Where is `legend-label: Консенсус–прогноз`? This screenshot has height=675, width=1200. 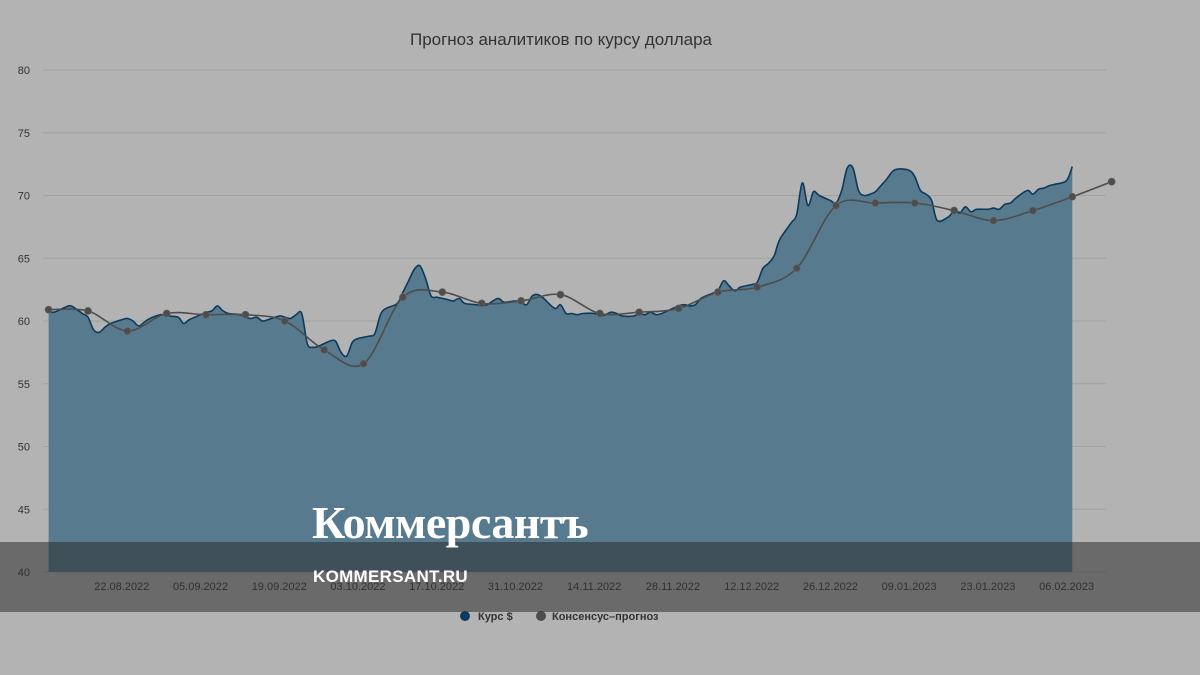
legend-label: Консенсус–прогноз is located at coordinates (605, 617).